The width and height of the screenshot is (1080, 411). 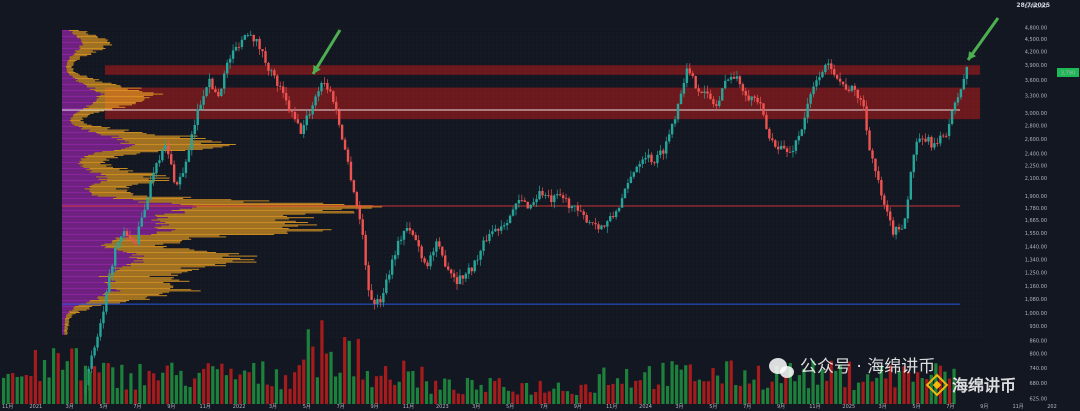 I want to click on y-tick-label: 1,080.00, so click(x=1036, y=300).